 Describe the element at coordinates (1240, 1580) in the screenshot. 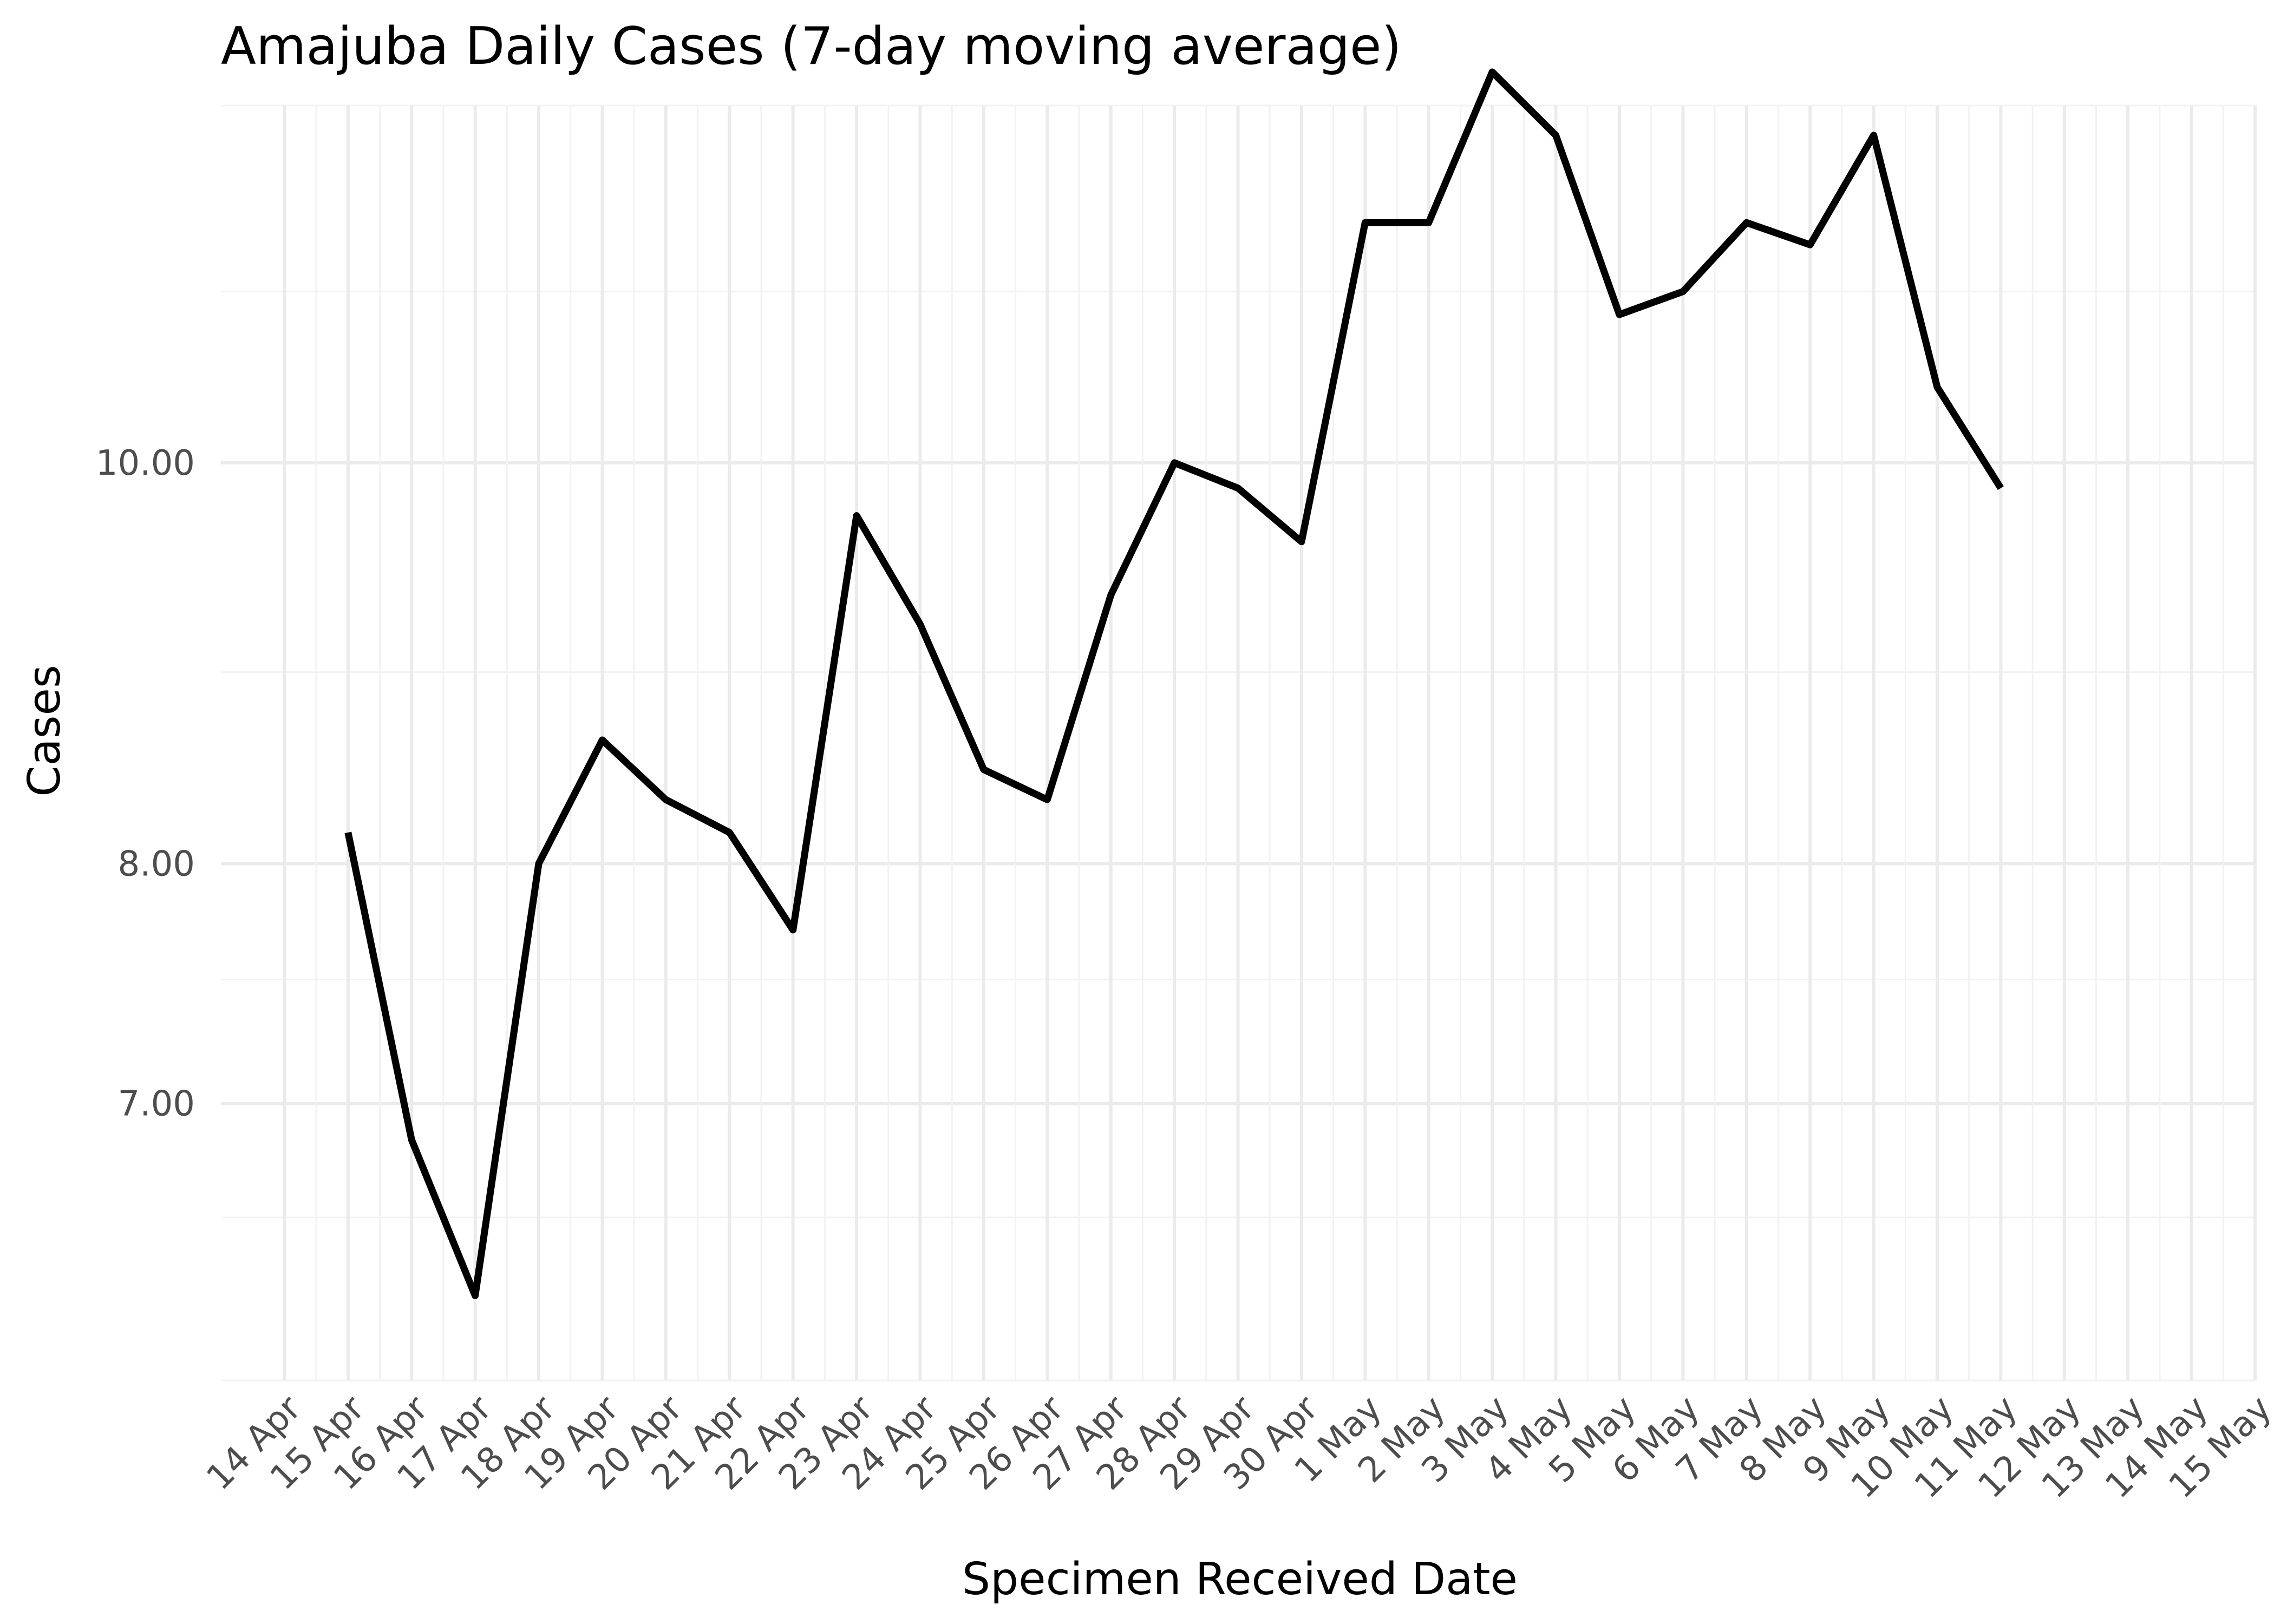

I see `x-axis-title: Specimen Received Date` at that location.